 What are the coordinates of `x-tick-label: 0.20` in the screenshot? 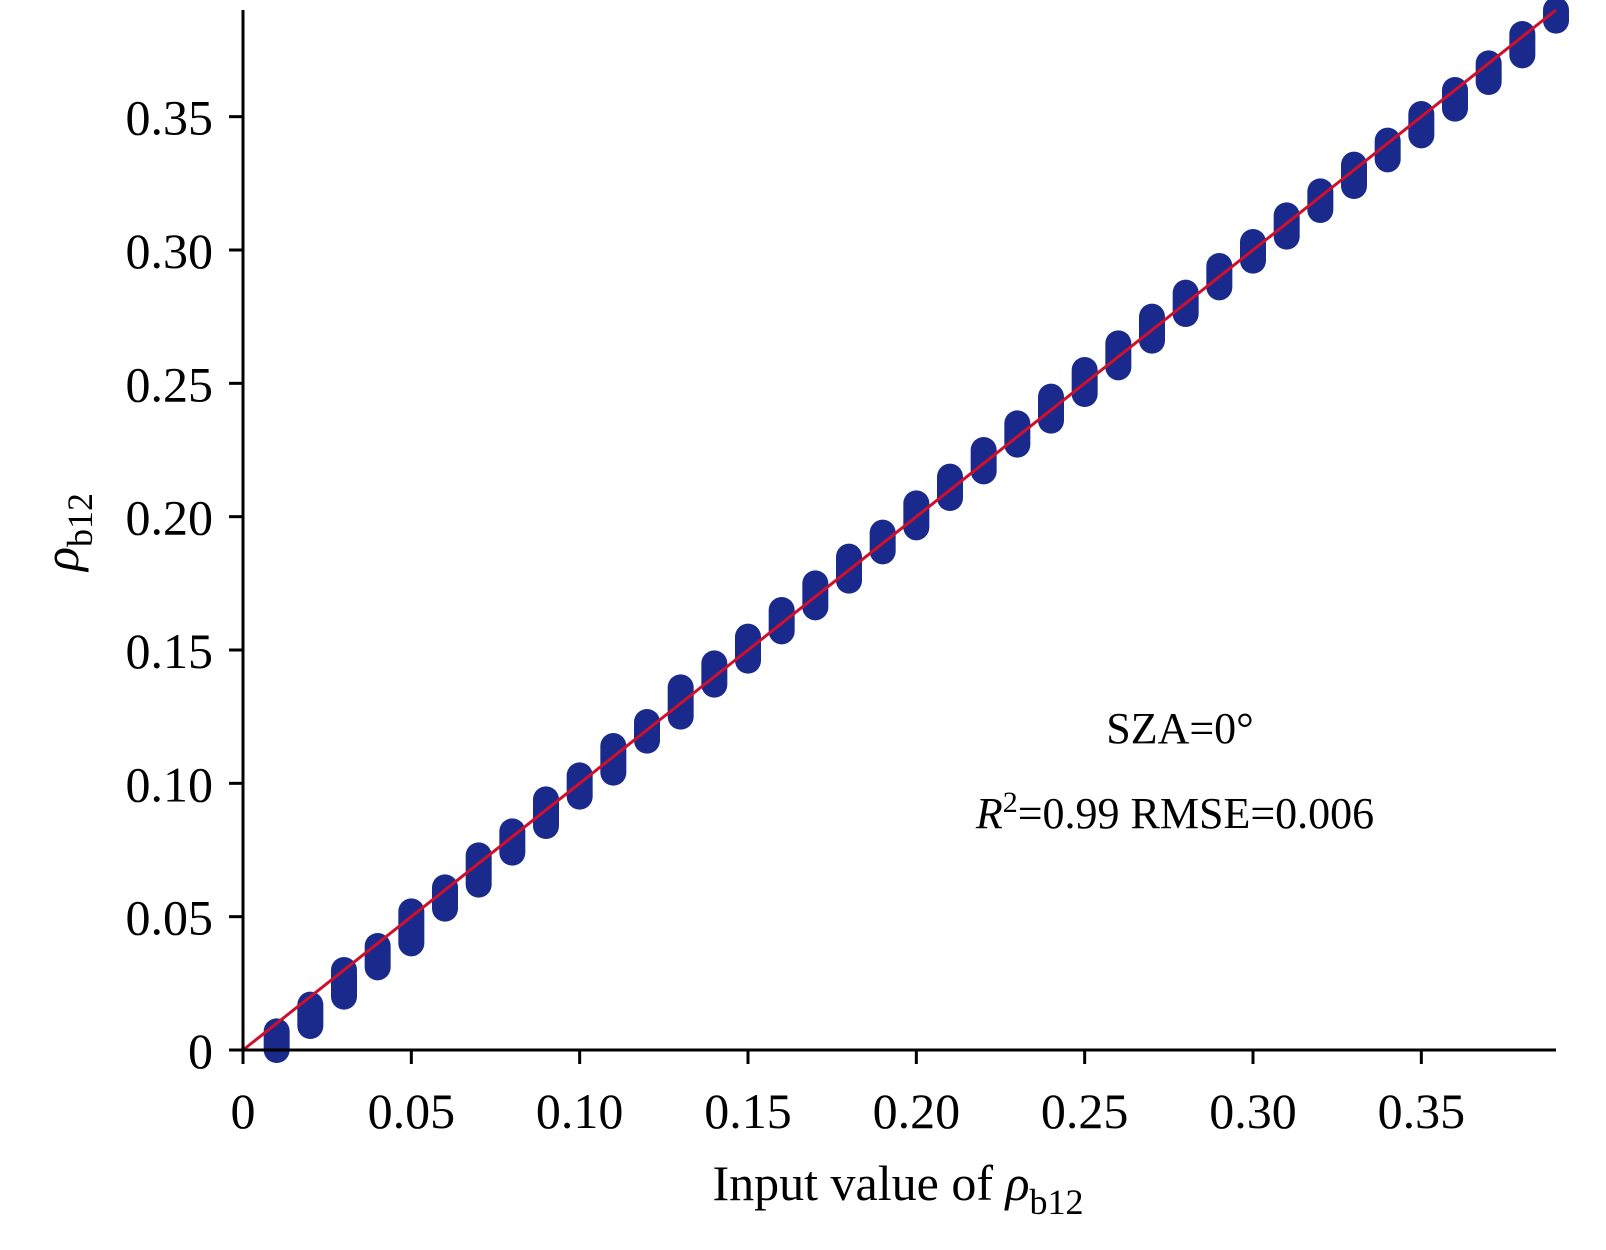 It's located at (917, 1111).